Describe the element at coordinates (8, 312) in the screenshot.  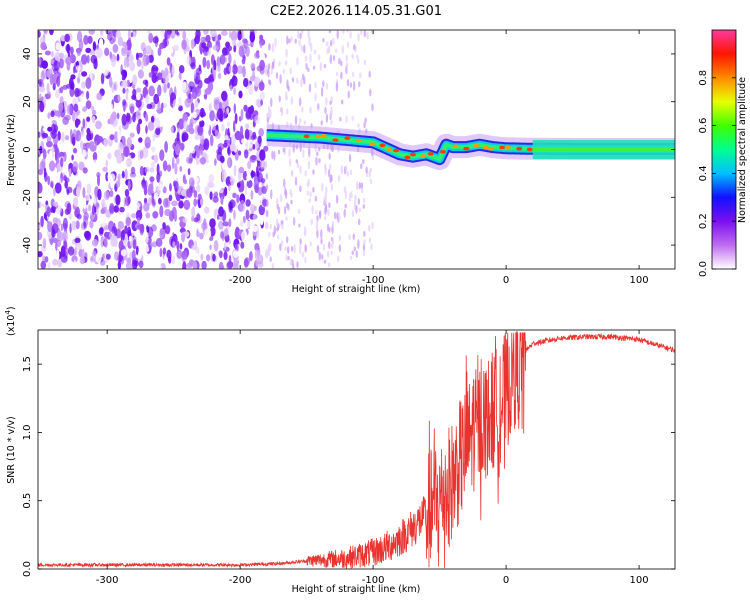
I see `snr-multiplier-exponent: 4` at that location.